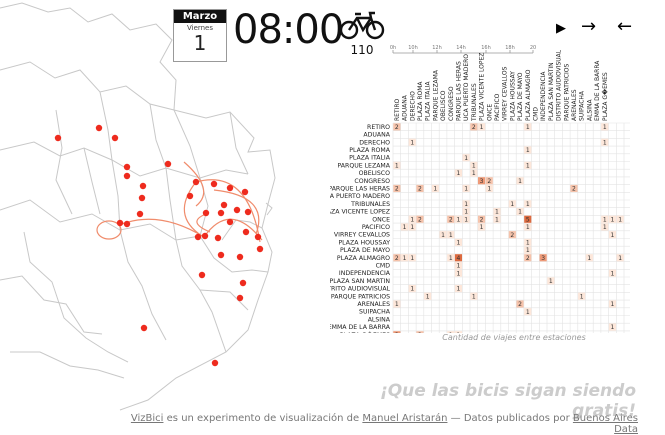  Describe the element at coordinates (561, 28) in the screenshot. I see `play-button: ▶` at that location.